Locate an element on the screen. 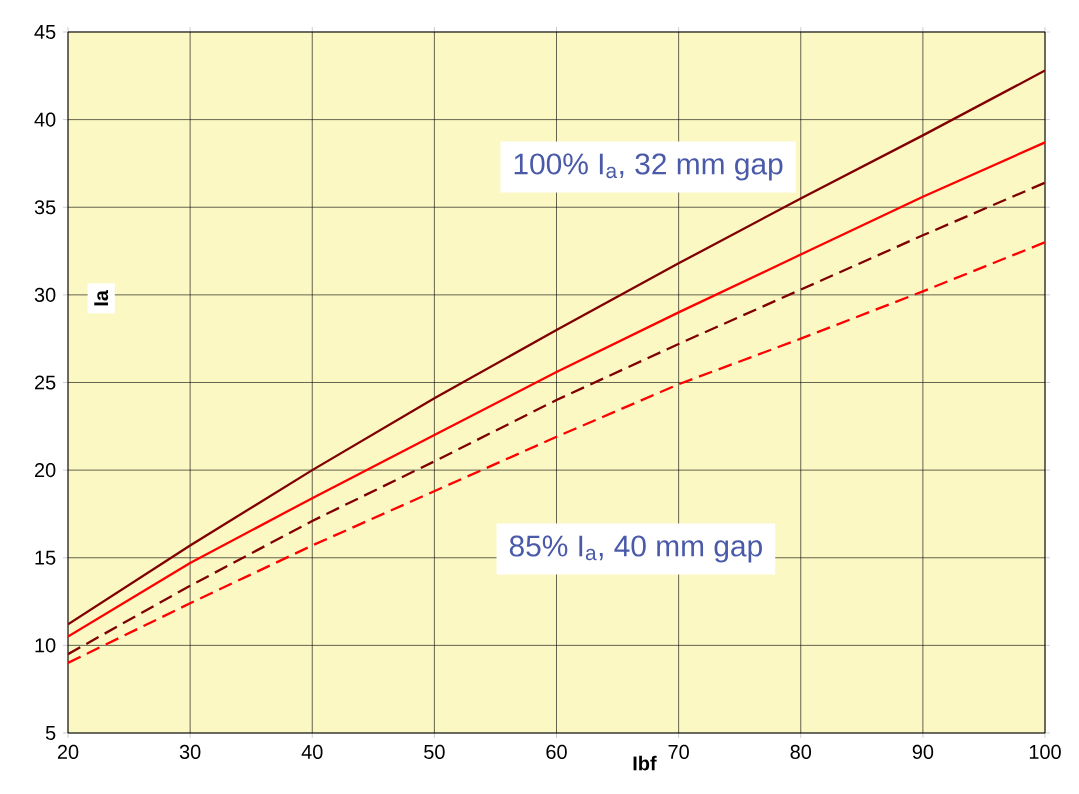 The height and width of the screenshot is (794, 1079). x-tick-label: 100 is located at coordinates (1045, 751).